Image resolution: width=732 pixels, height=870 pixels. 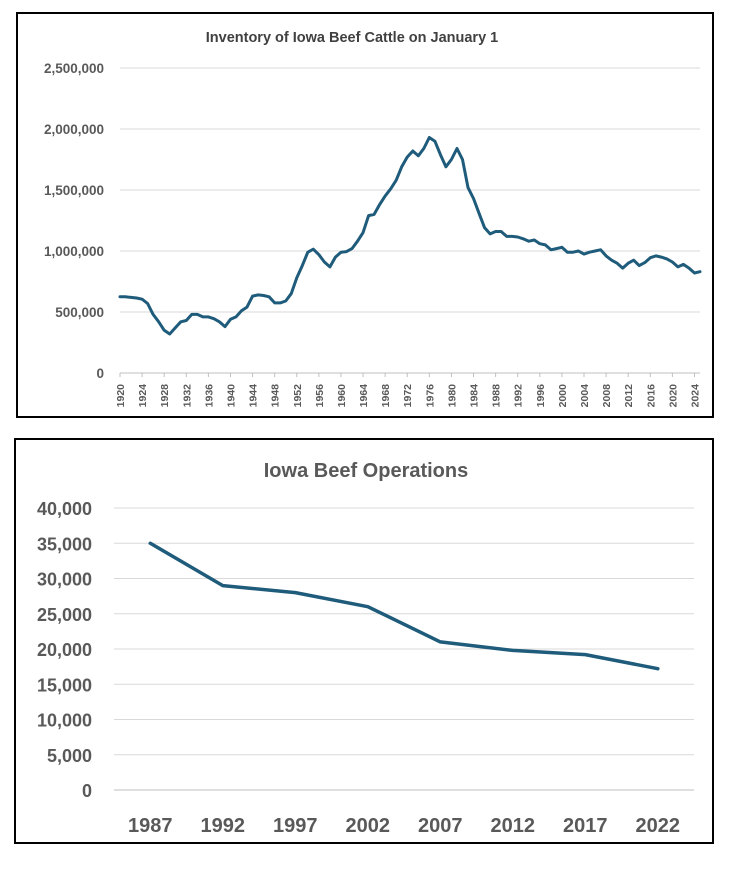 What do you see at coordinates (231, 396) in the screenshot?
I see `x-tick-label: 1940` at bounding box center [231, 396].